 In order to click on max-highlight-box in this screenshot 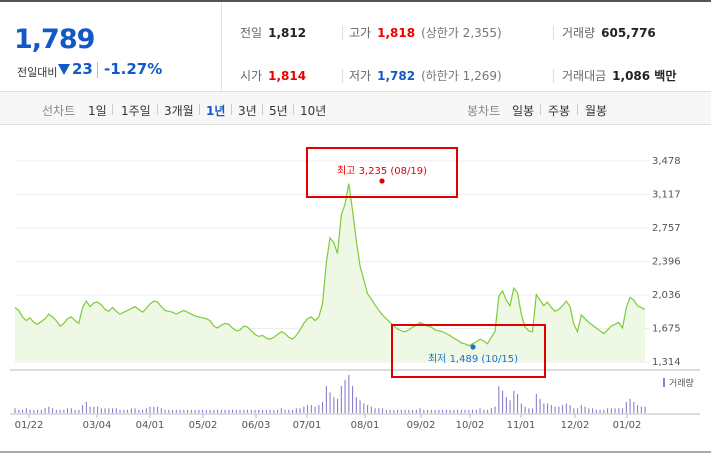, I will do `click(382, 172)`.